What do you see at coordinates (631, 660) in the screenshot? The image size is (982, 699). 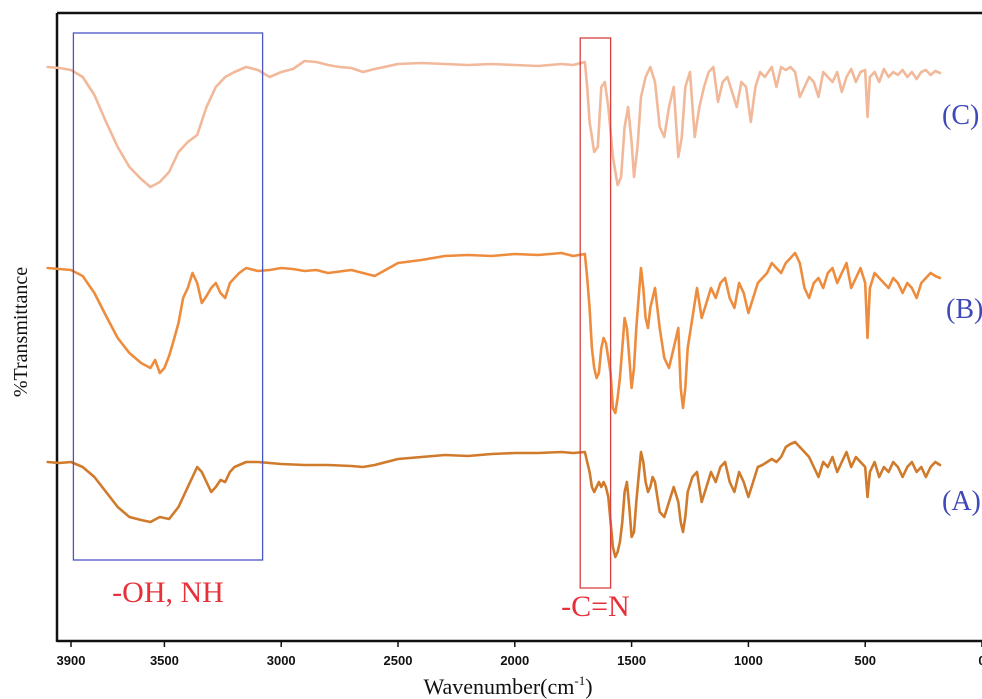 I see `x-tick-label: 1500` at bounding box center [631, 660].